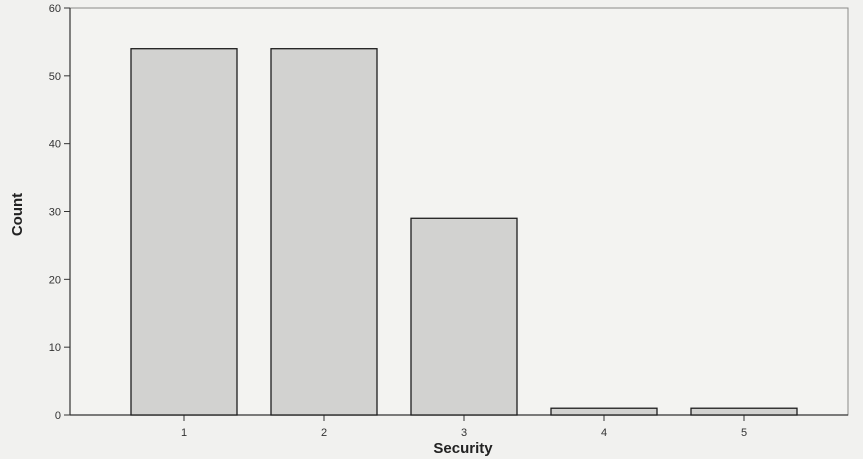 This screenshot has height=459, width=863. I want to click on x-tick-label: 1, so click(184, 433).